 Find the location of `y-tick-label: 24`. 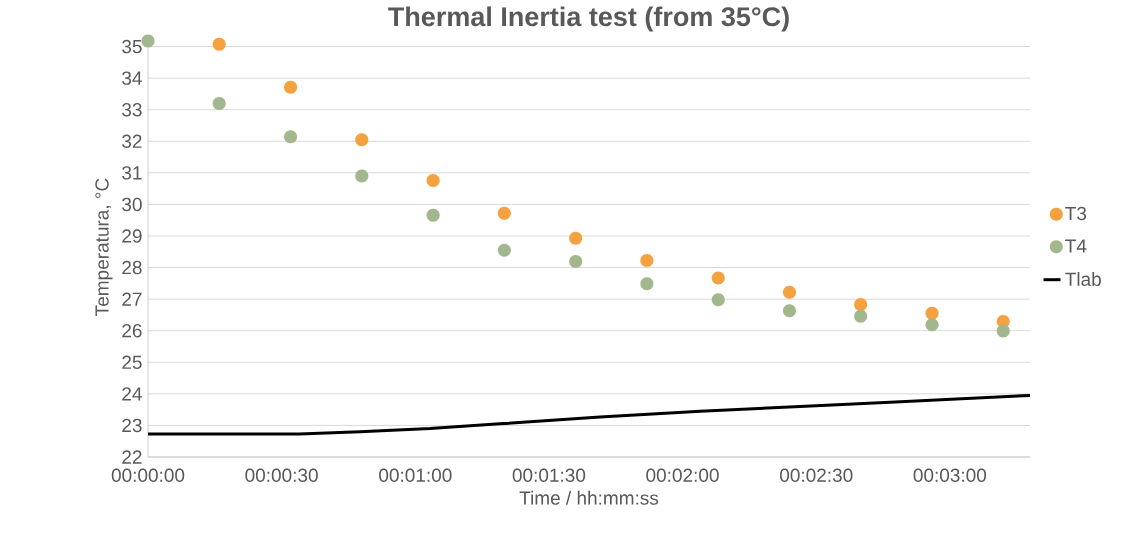

y-tick-label: 24 is located at coordinates (132, 394).